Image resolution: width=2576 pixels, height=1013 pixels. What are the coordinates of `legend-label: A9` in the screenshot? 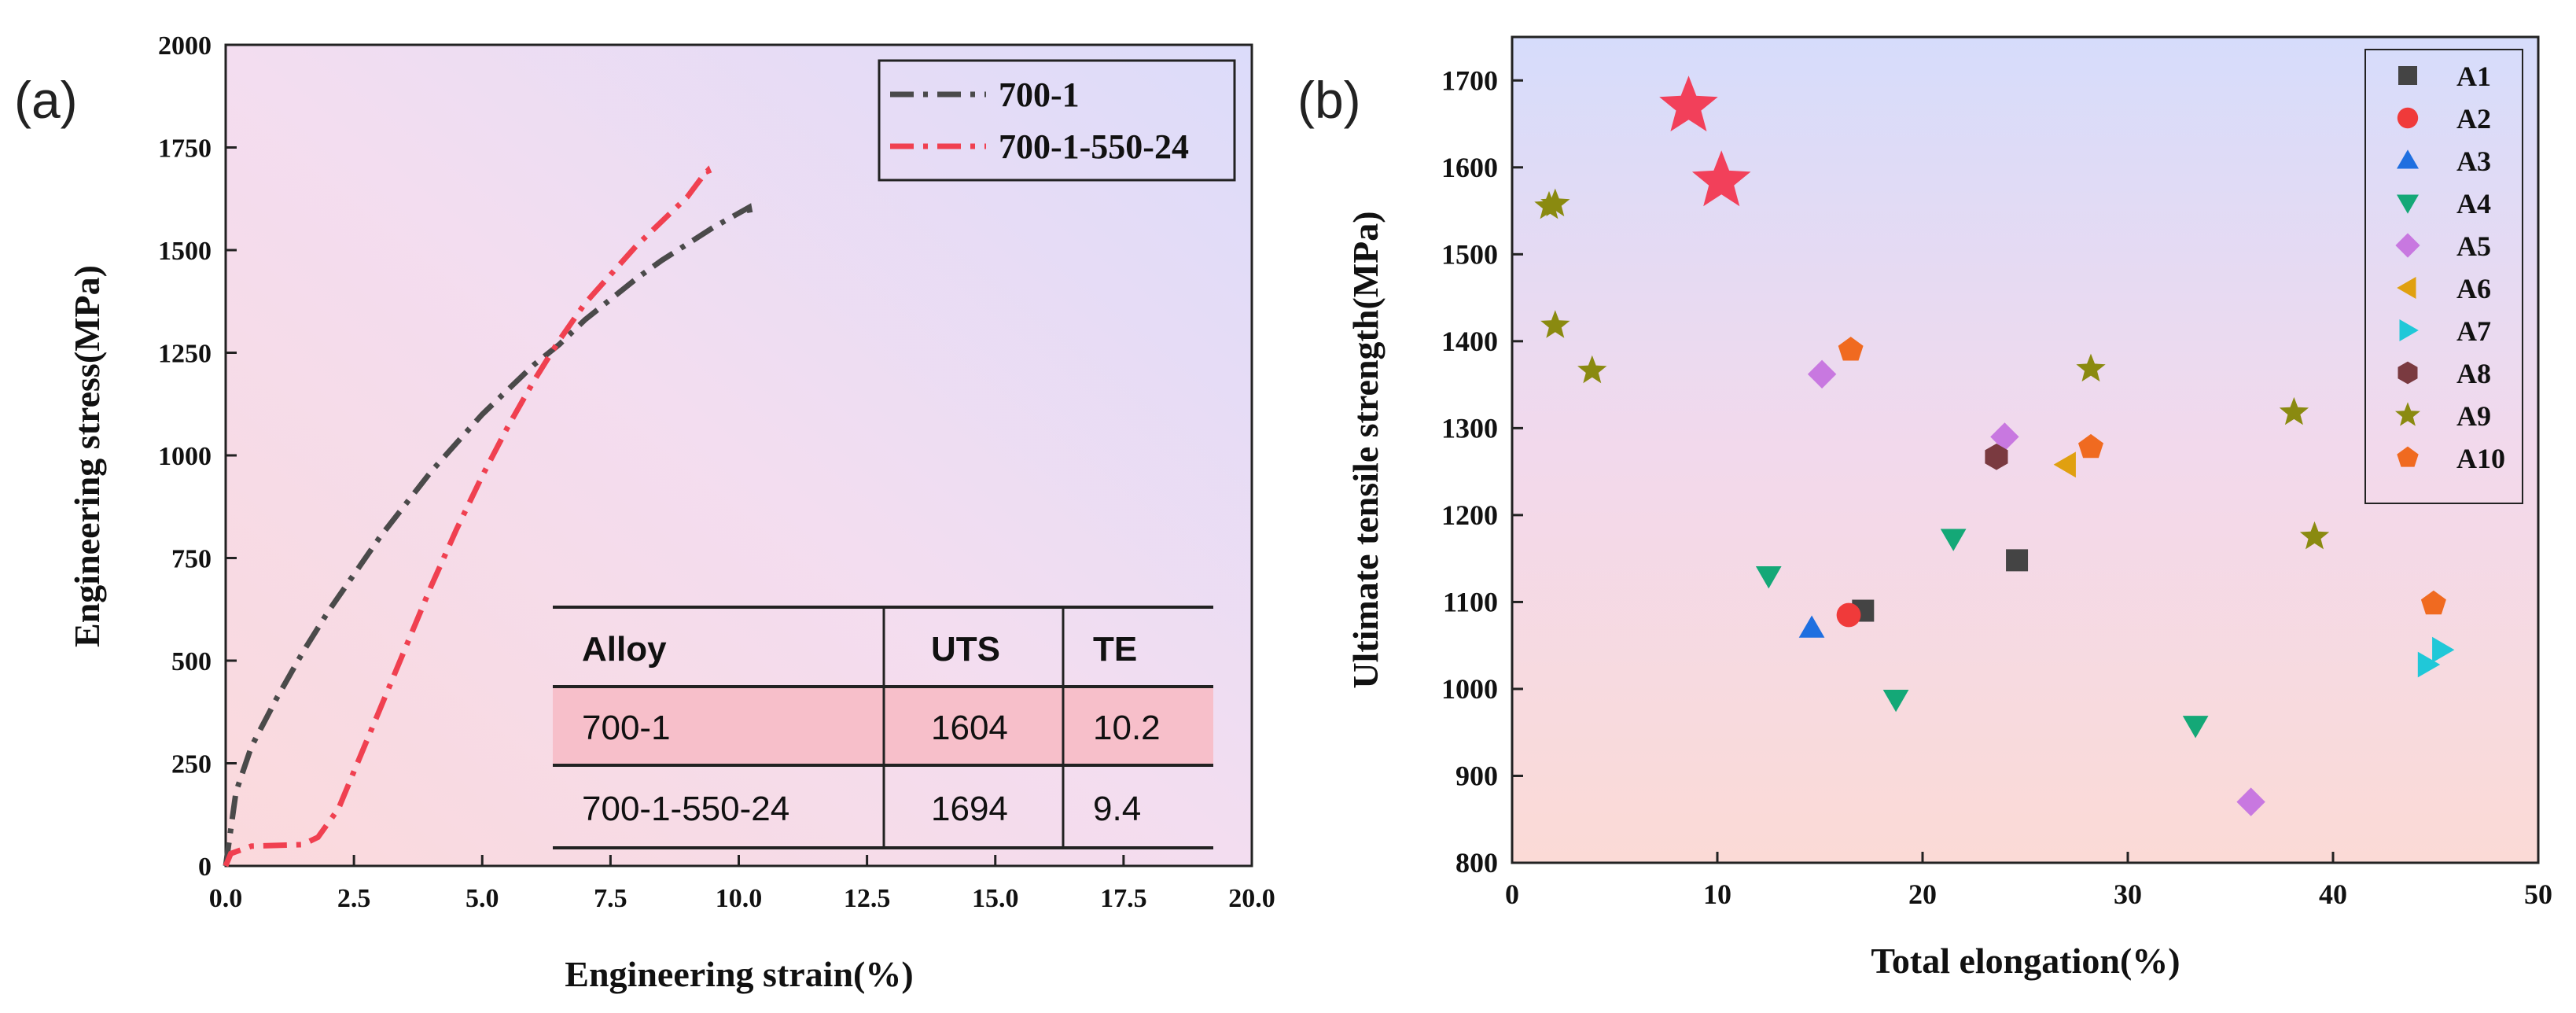 It's located at (2473, 416).